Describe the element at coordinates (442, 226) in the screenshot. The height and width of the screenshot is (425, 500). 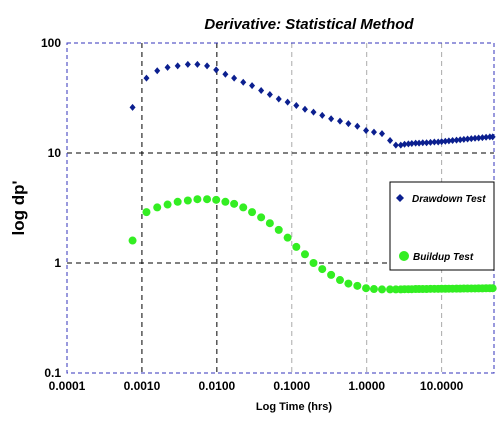
I see `legend: Drawdown Test Buildup Test` at that location.